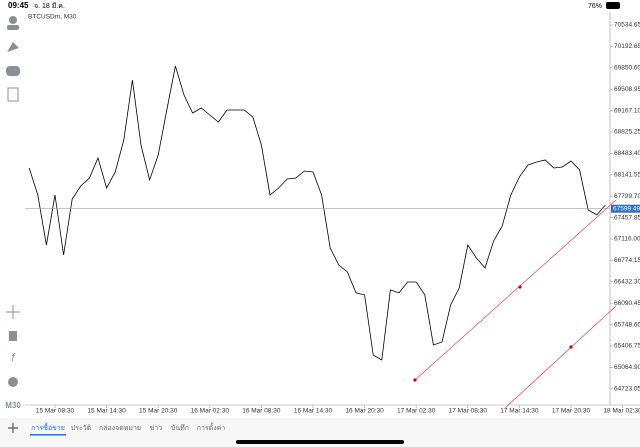 This screenshot has width=640, height=447. What do you see at coordinates (52, 17) in the screenshot?
I see `chart-title: BTCUSDm, M30` at bounding box center [52, 17].